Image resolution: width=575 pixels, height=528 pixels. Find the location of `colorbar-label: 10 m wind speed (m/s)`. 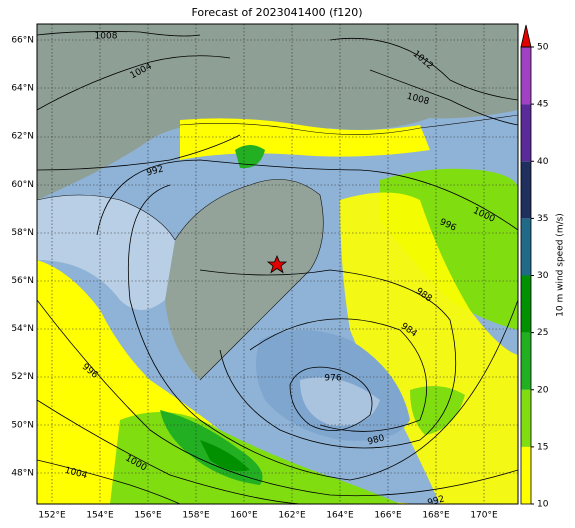

colorbar-label: 10 m wind speed (m/s) is located at coordinates (561, 265).